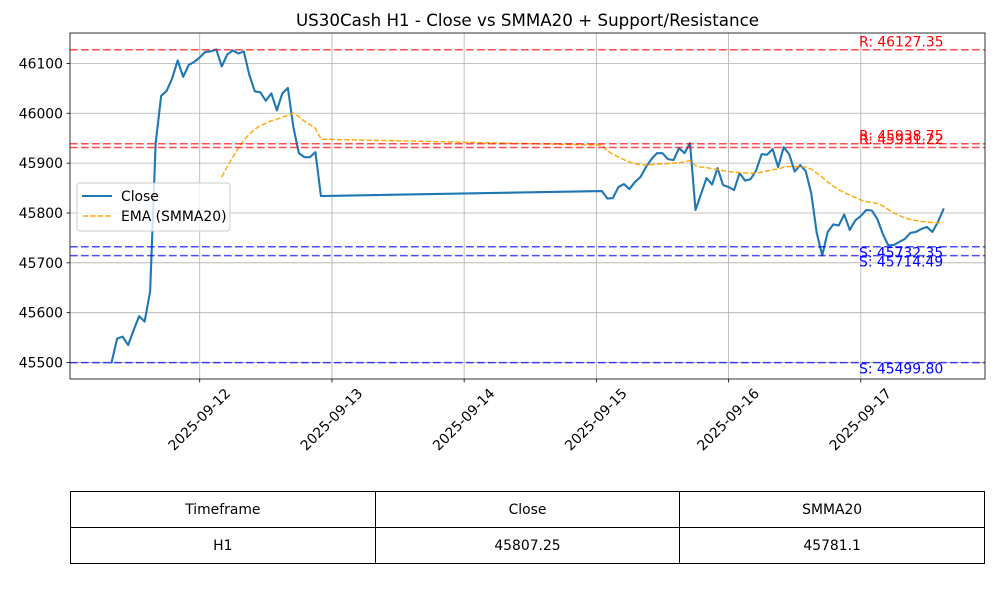  Describe the element at coordinates (41, 114) in the screenshot. I see `y-tick-label: 46000` at that location.